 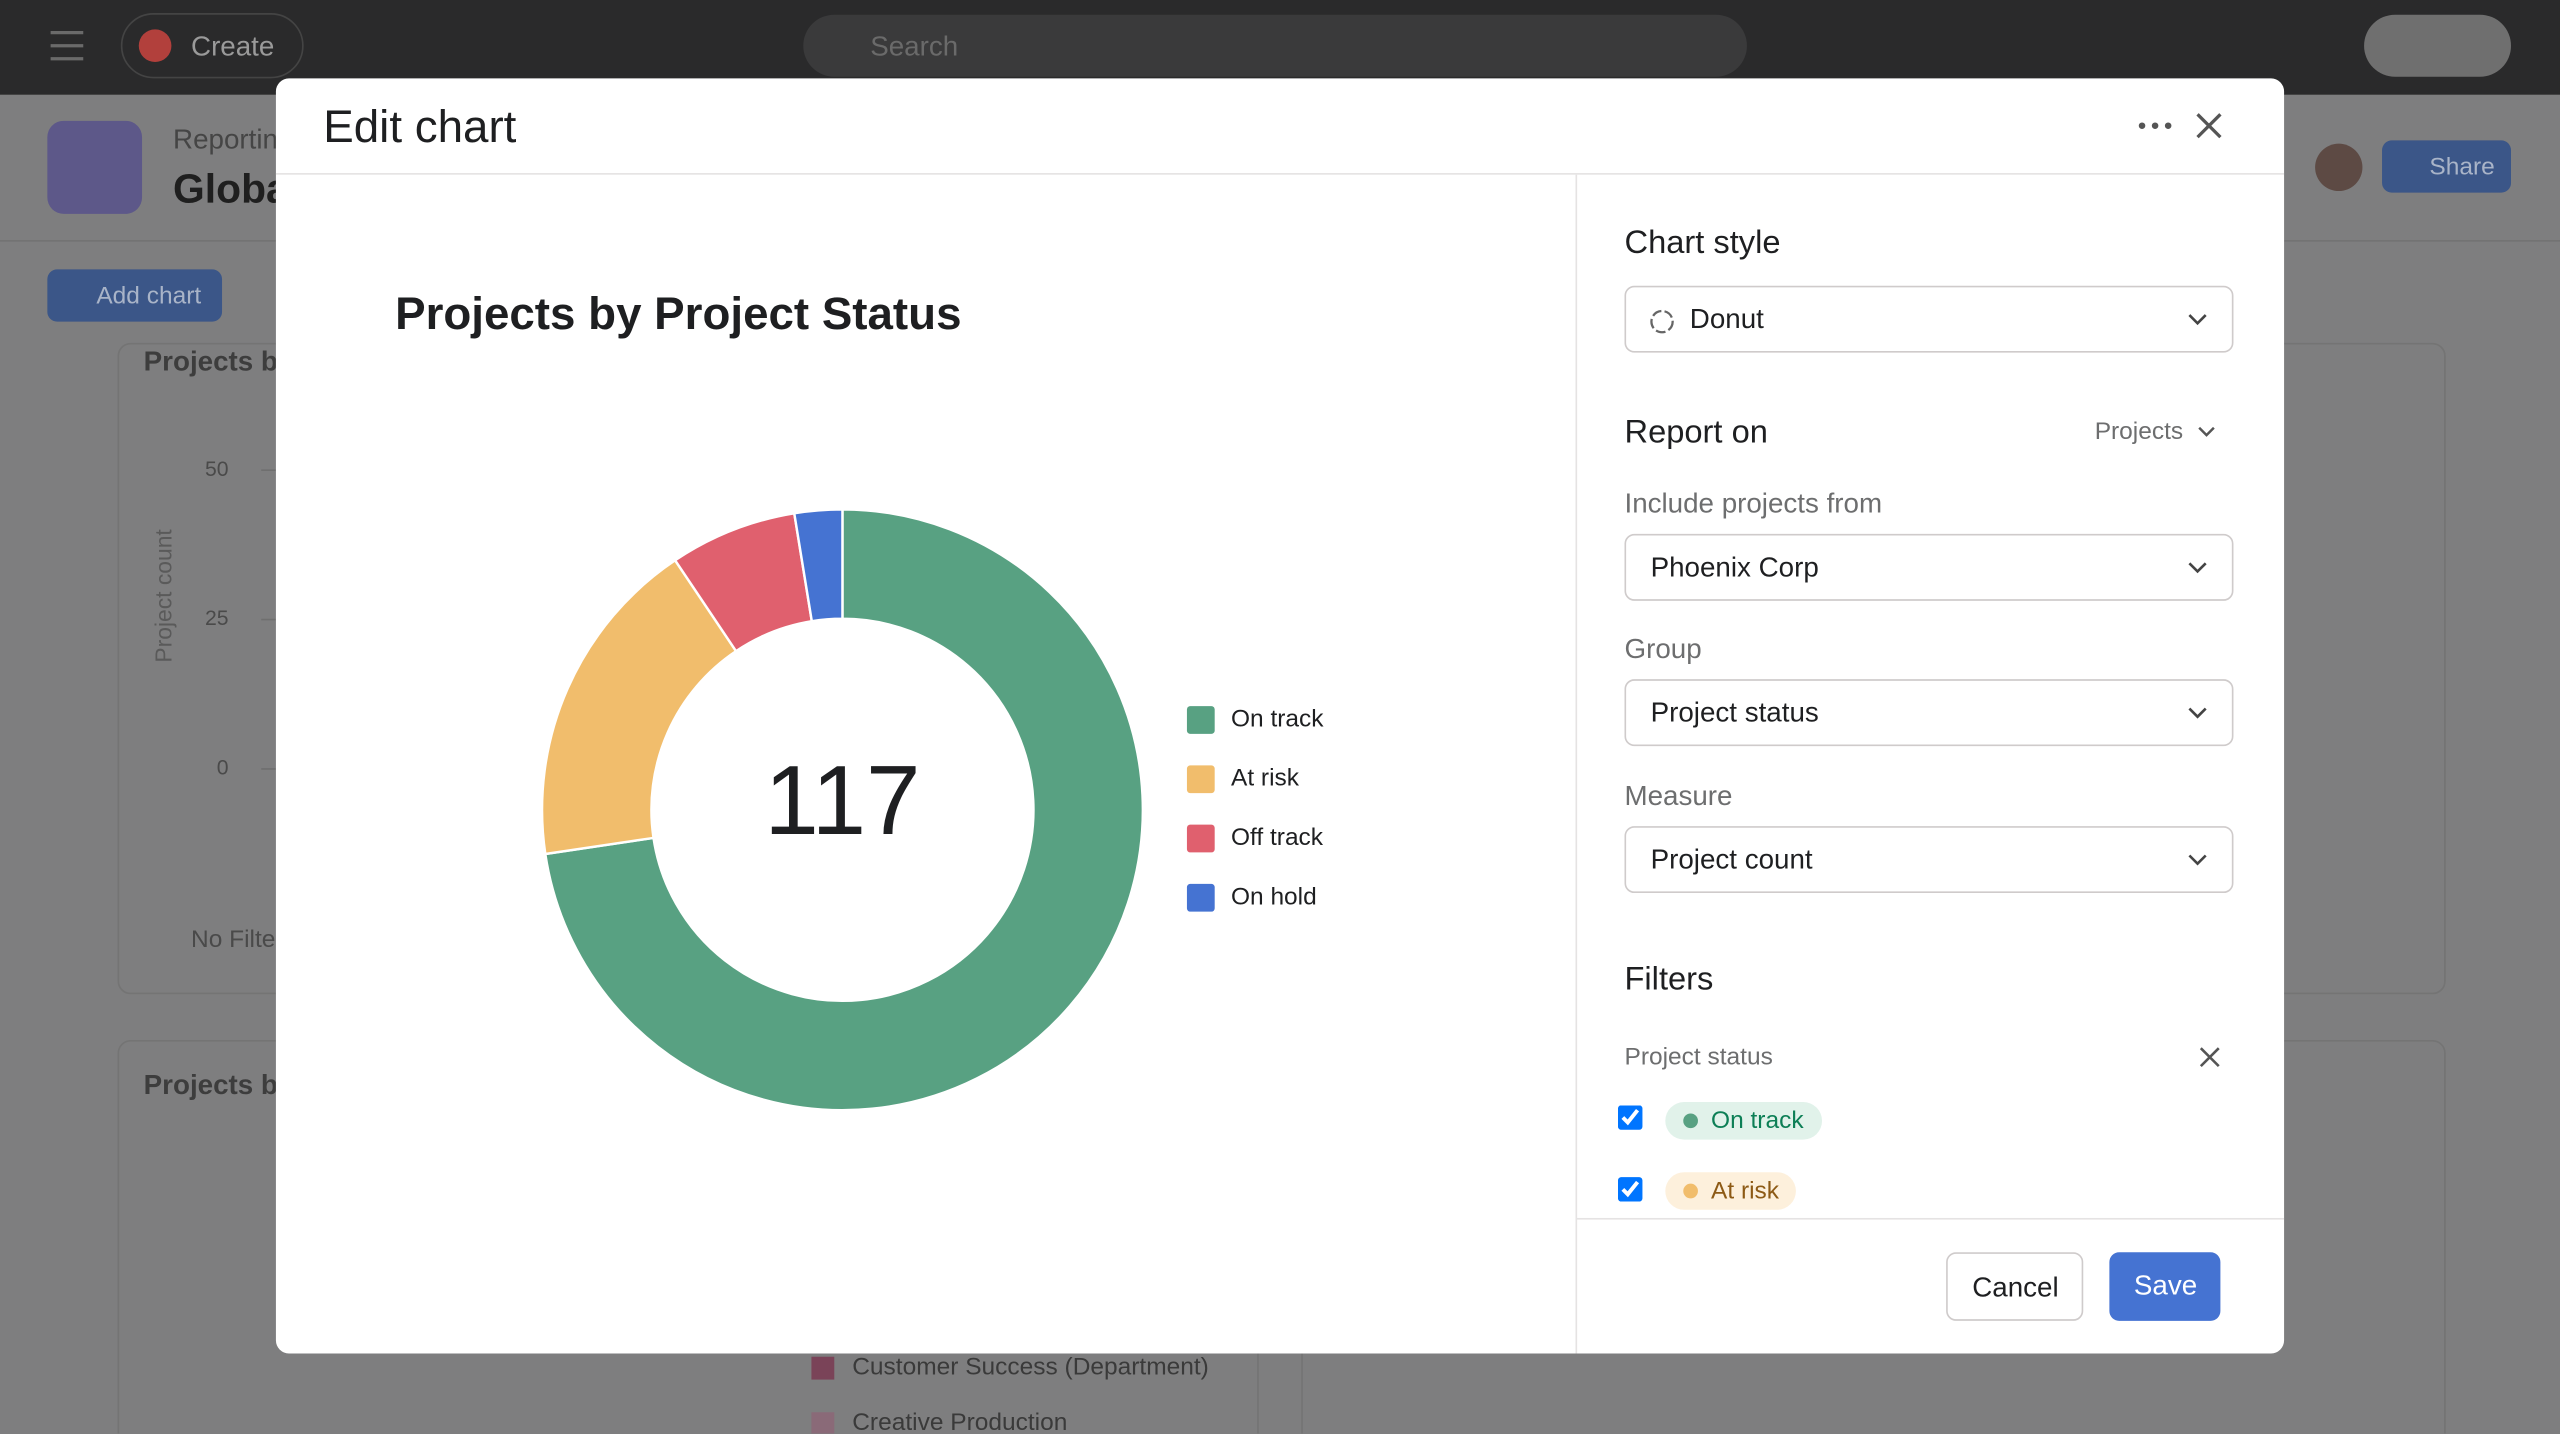 I want to click on menu-icon, so click(x=67, y=45).